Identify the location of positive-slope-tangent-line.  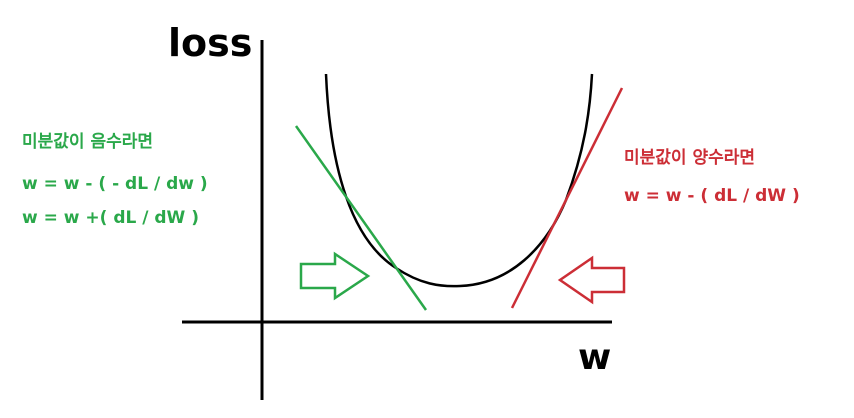
(567, 198).